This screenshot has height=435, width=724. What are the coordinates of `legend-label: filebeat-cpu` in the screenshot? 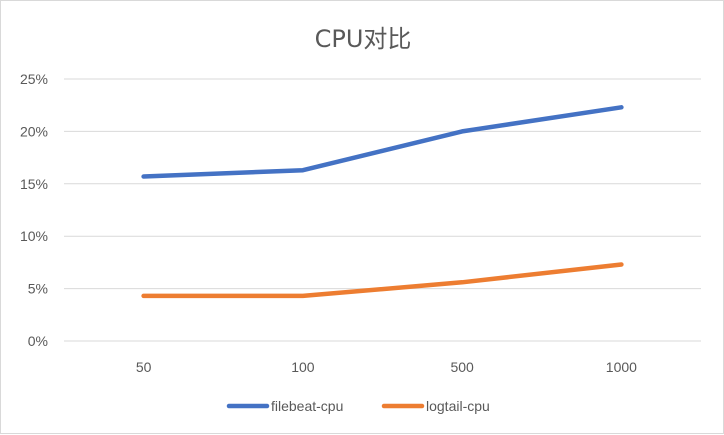 It's located at (307, 406).